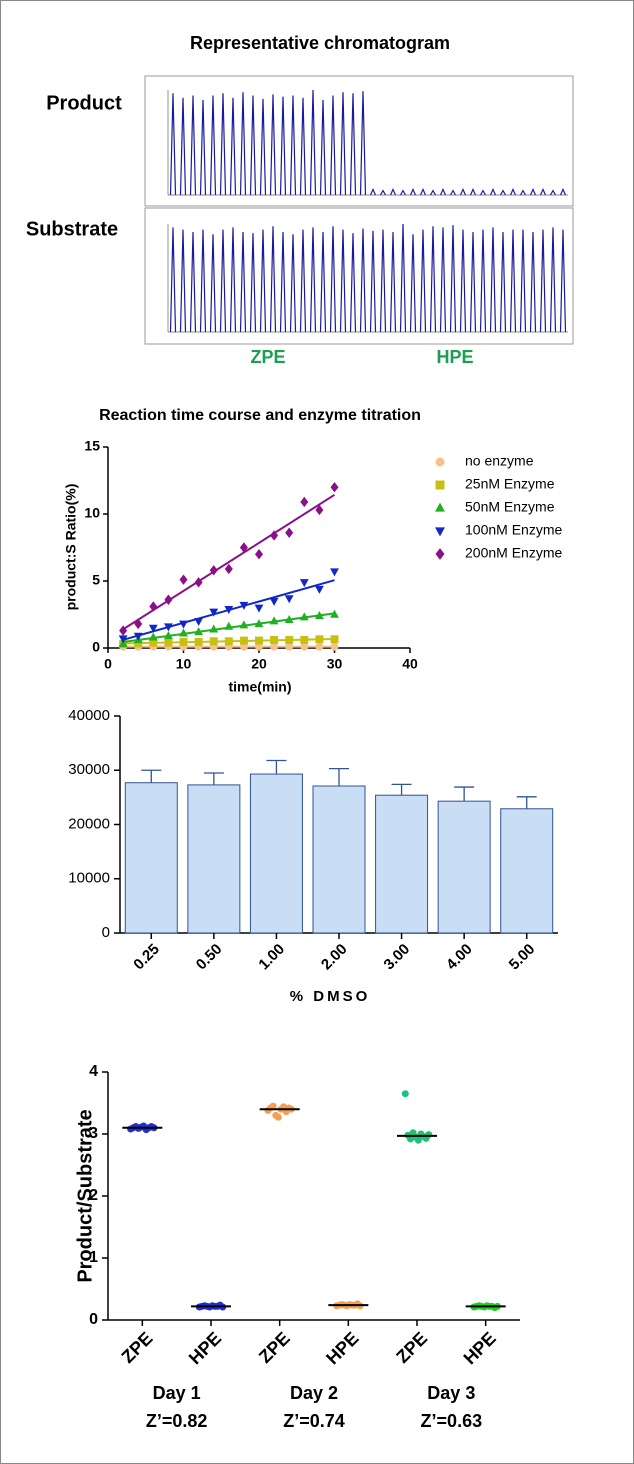 Image resolution: width=634 pixels, height=1464 pixels. I want to click on trace-label: Substrate, so click(72, 229).